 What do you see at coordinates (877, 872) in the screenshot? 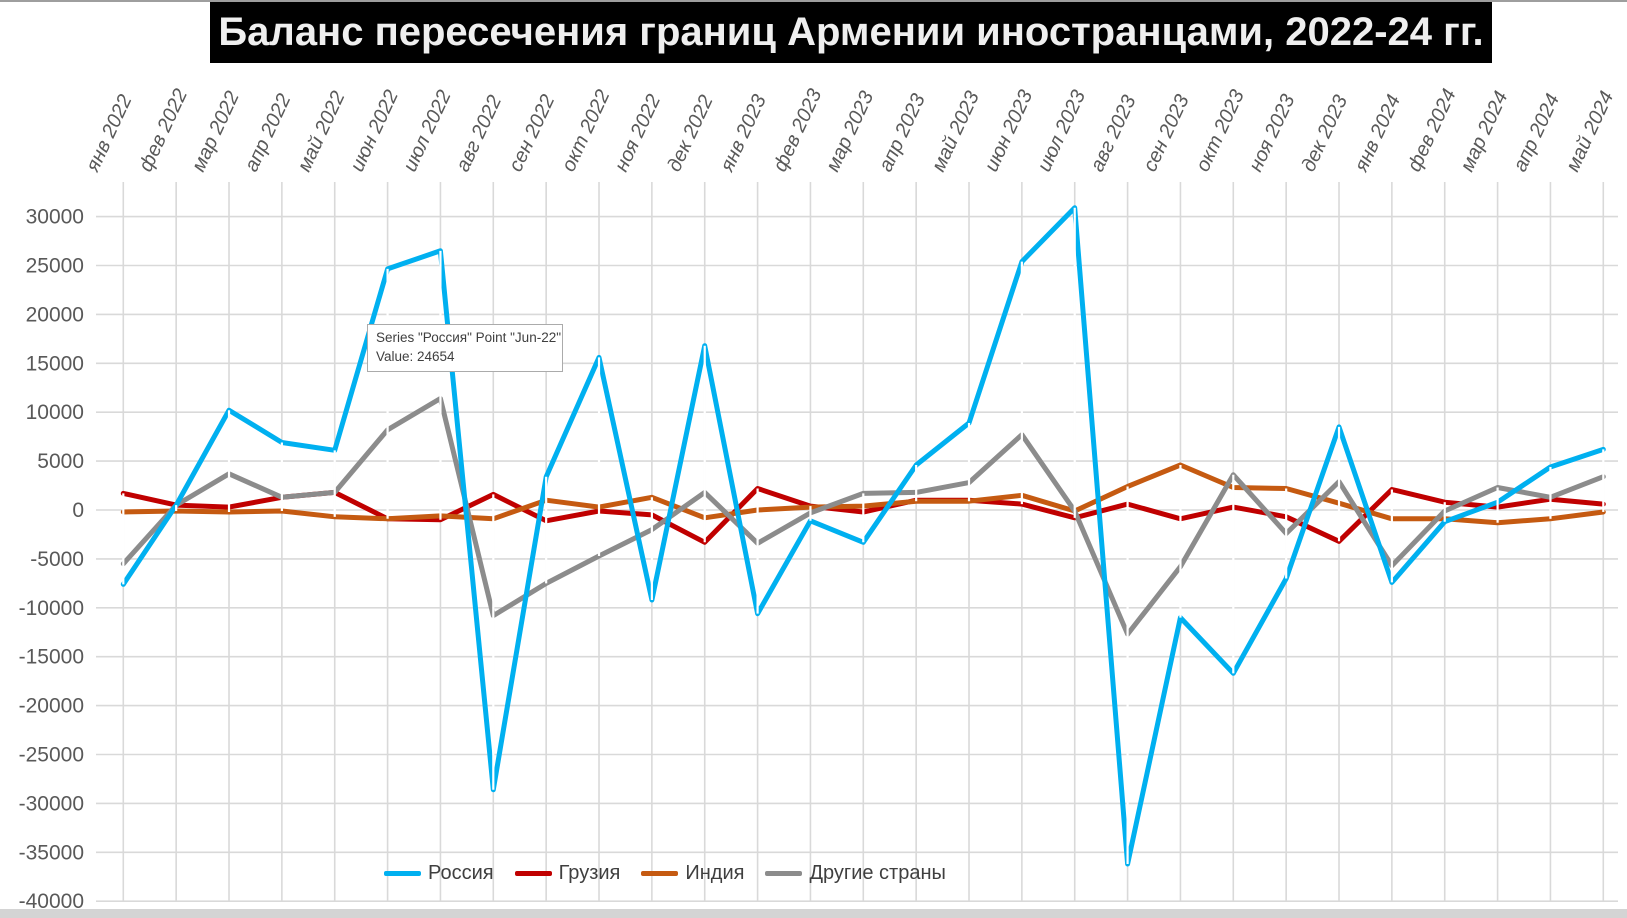
I see `legend-label-other-countries: Другие страны` at bounding box center [877, 872].